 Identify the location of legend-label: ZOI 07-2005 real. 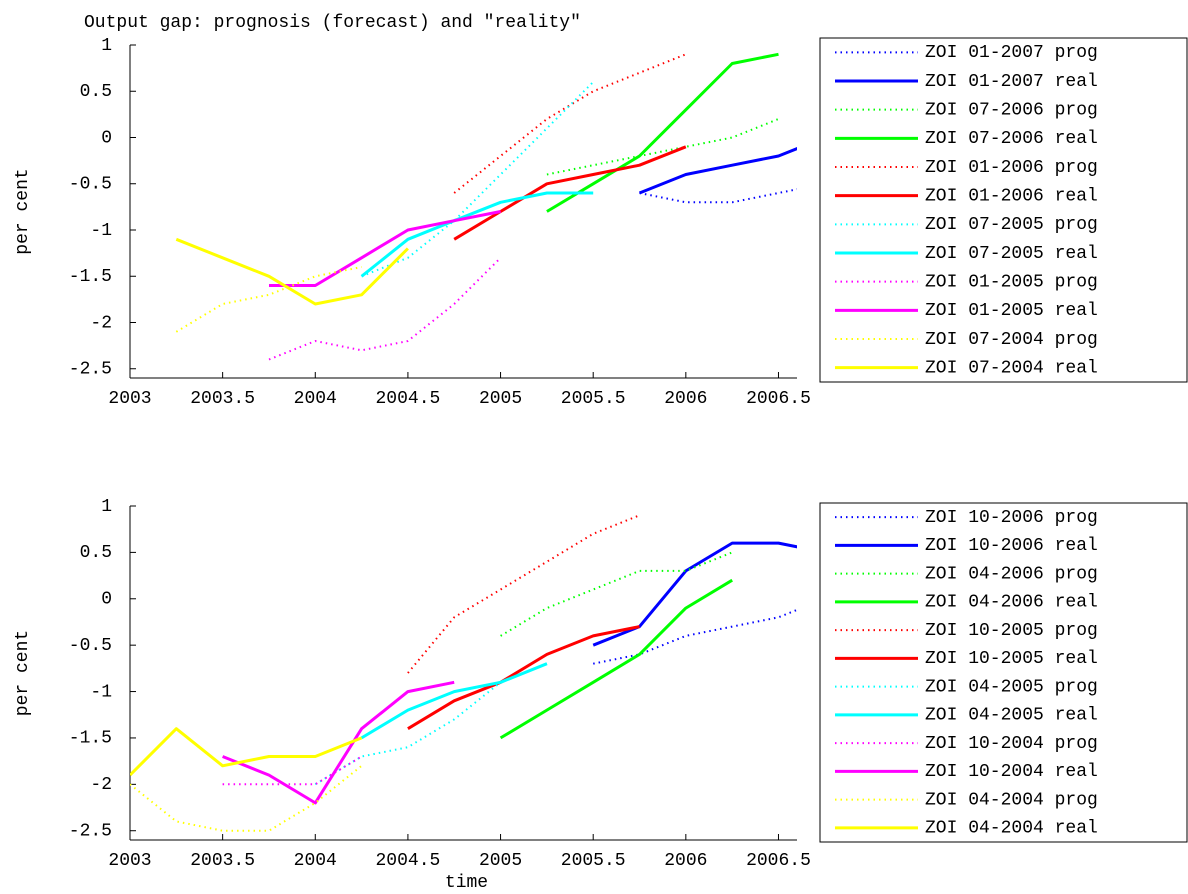
(1011, 254).